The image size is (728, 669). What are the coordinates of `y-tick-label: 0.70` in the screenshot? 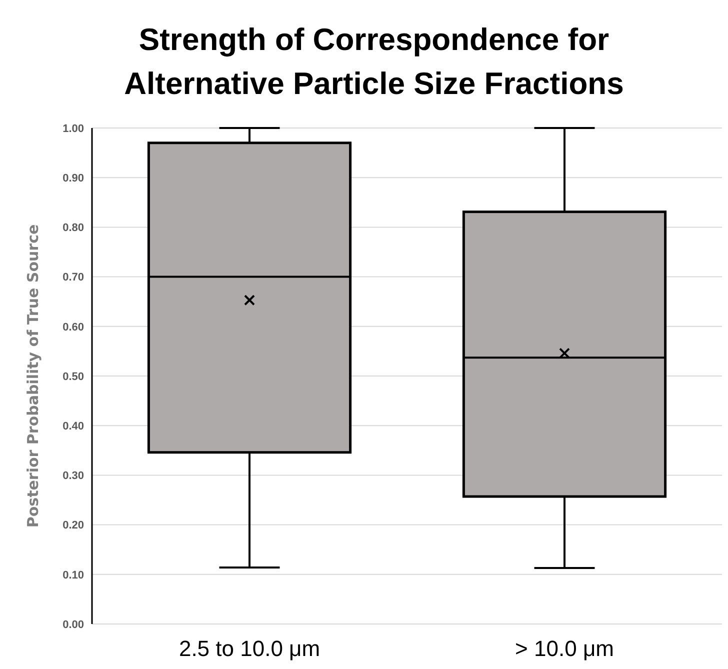 It's located at (73, 278).